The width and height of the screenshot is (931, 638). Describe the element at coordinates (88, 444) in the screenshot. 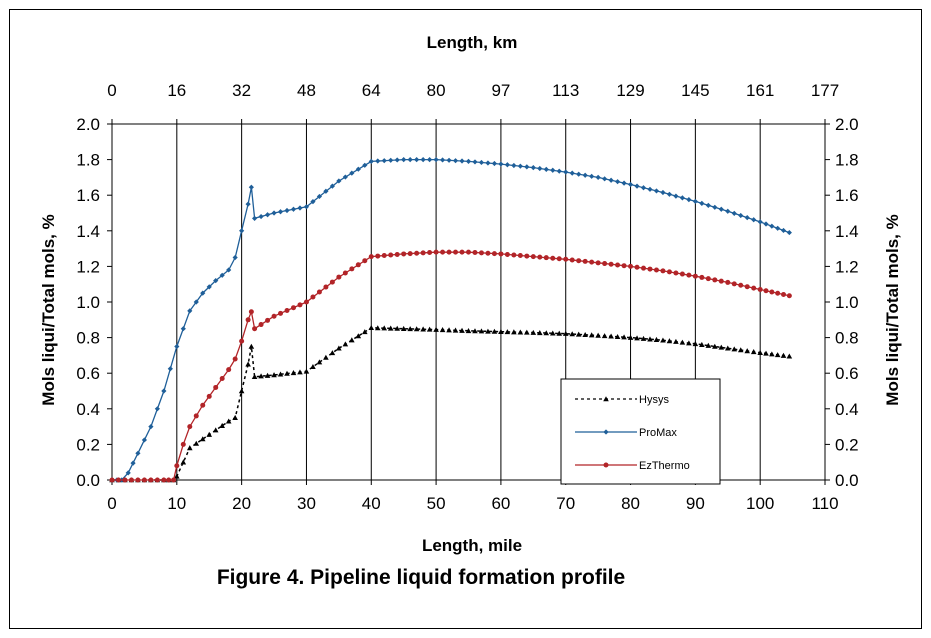

I see `y-tick-label: 0.2` at that location.